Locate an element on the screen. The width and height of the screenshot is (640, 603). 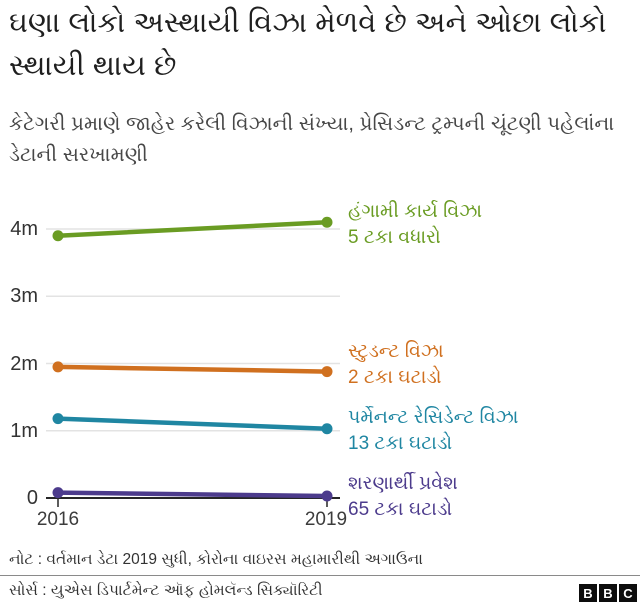
series-label-temporary-work-visa: હંગામી કાર્ય વિઝા 5 ટકા વધારો is located at coordinates (488, 225).